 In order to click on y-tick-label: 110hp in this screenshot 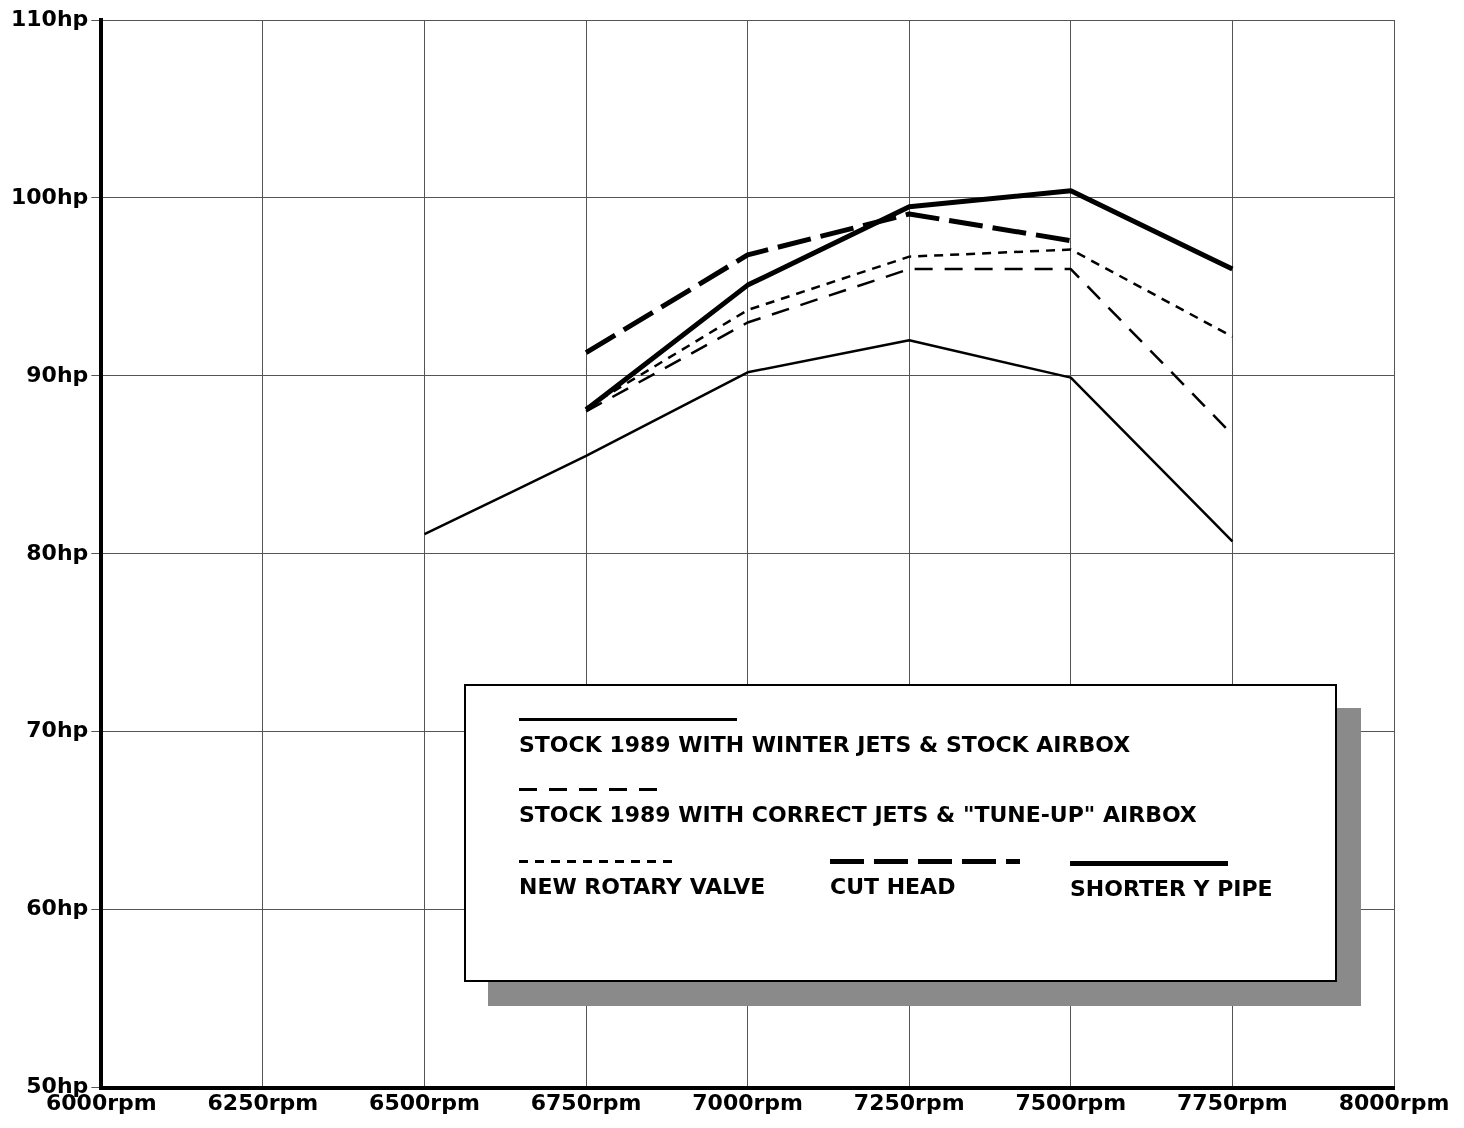, I will do `click(49, 18)`.